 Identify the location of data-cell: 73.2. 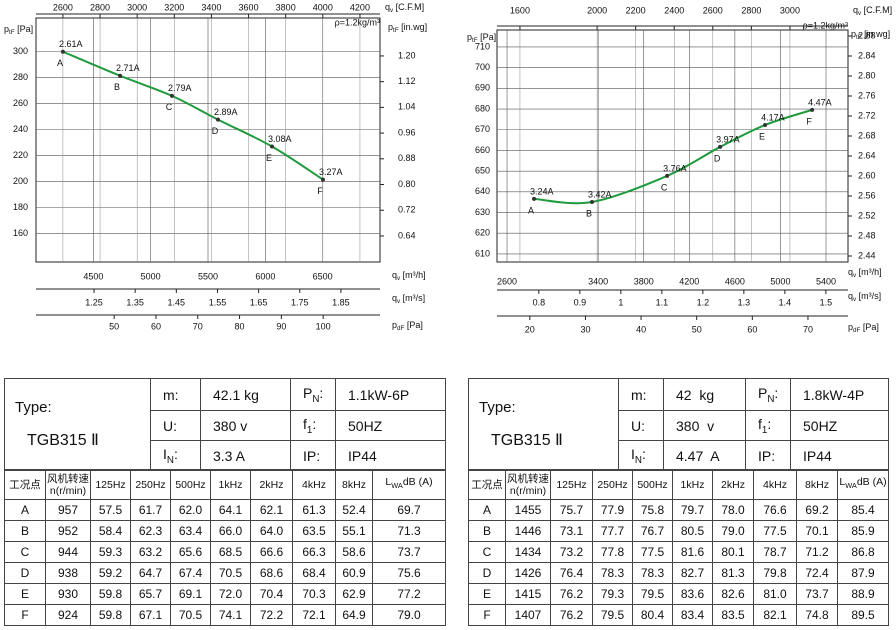
(571, 552).